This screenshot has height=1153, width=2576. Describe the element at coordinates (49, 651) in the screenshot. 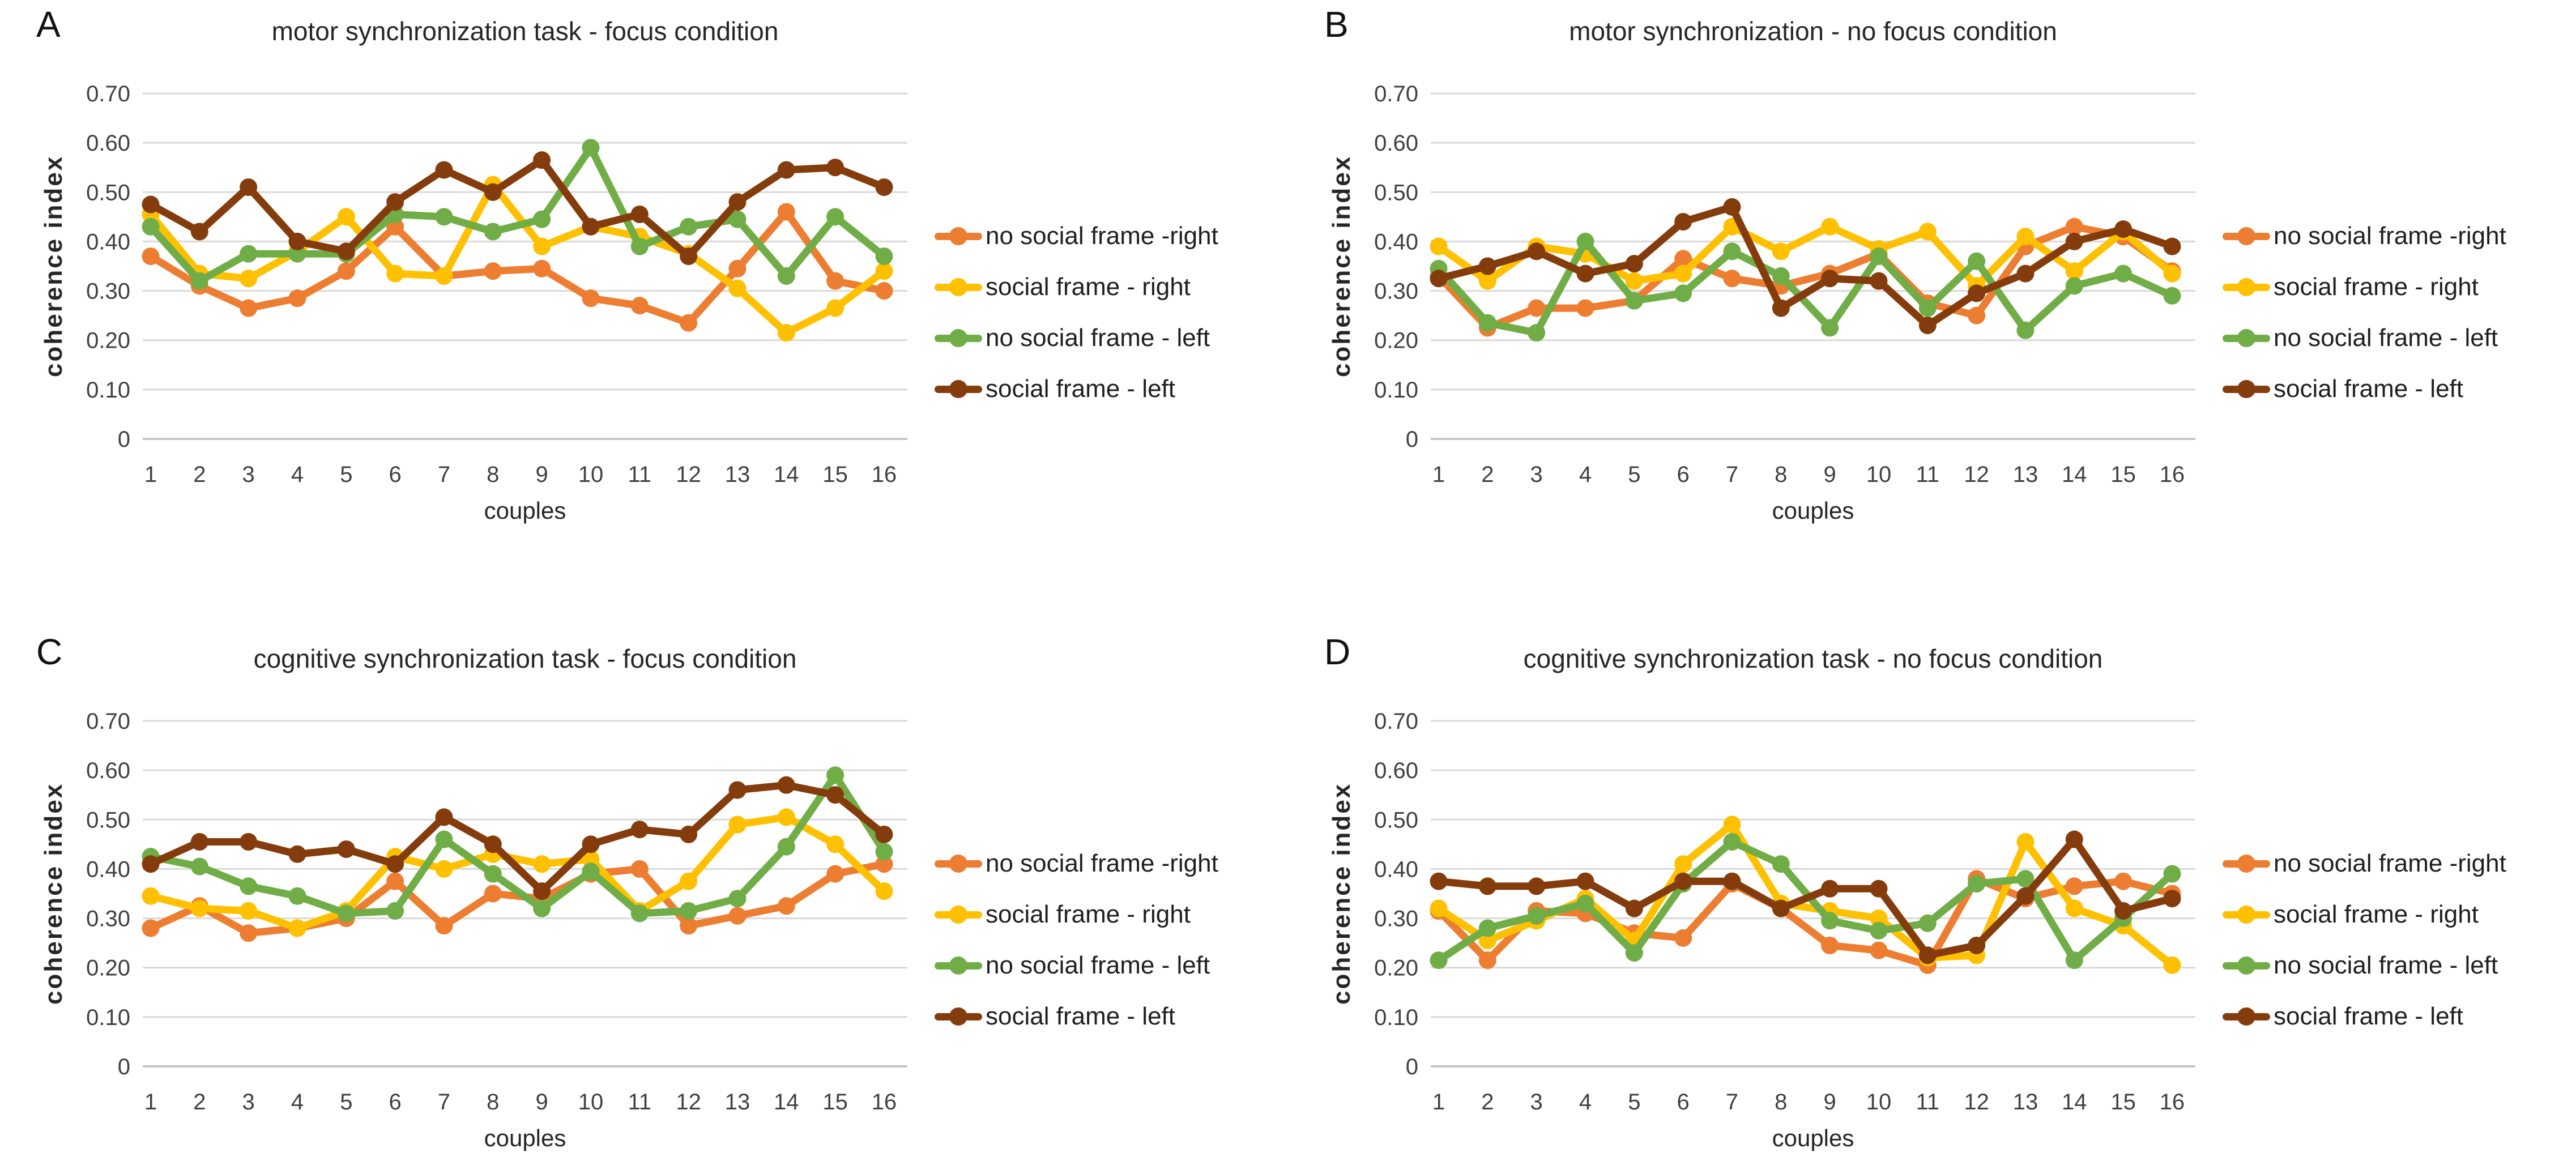

I see `panel-letter: C` at that location.